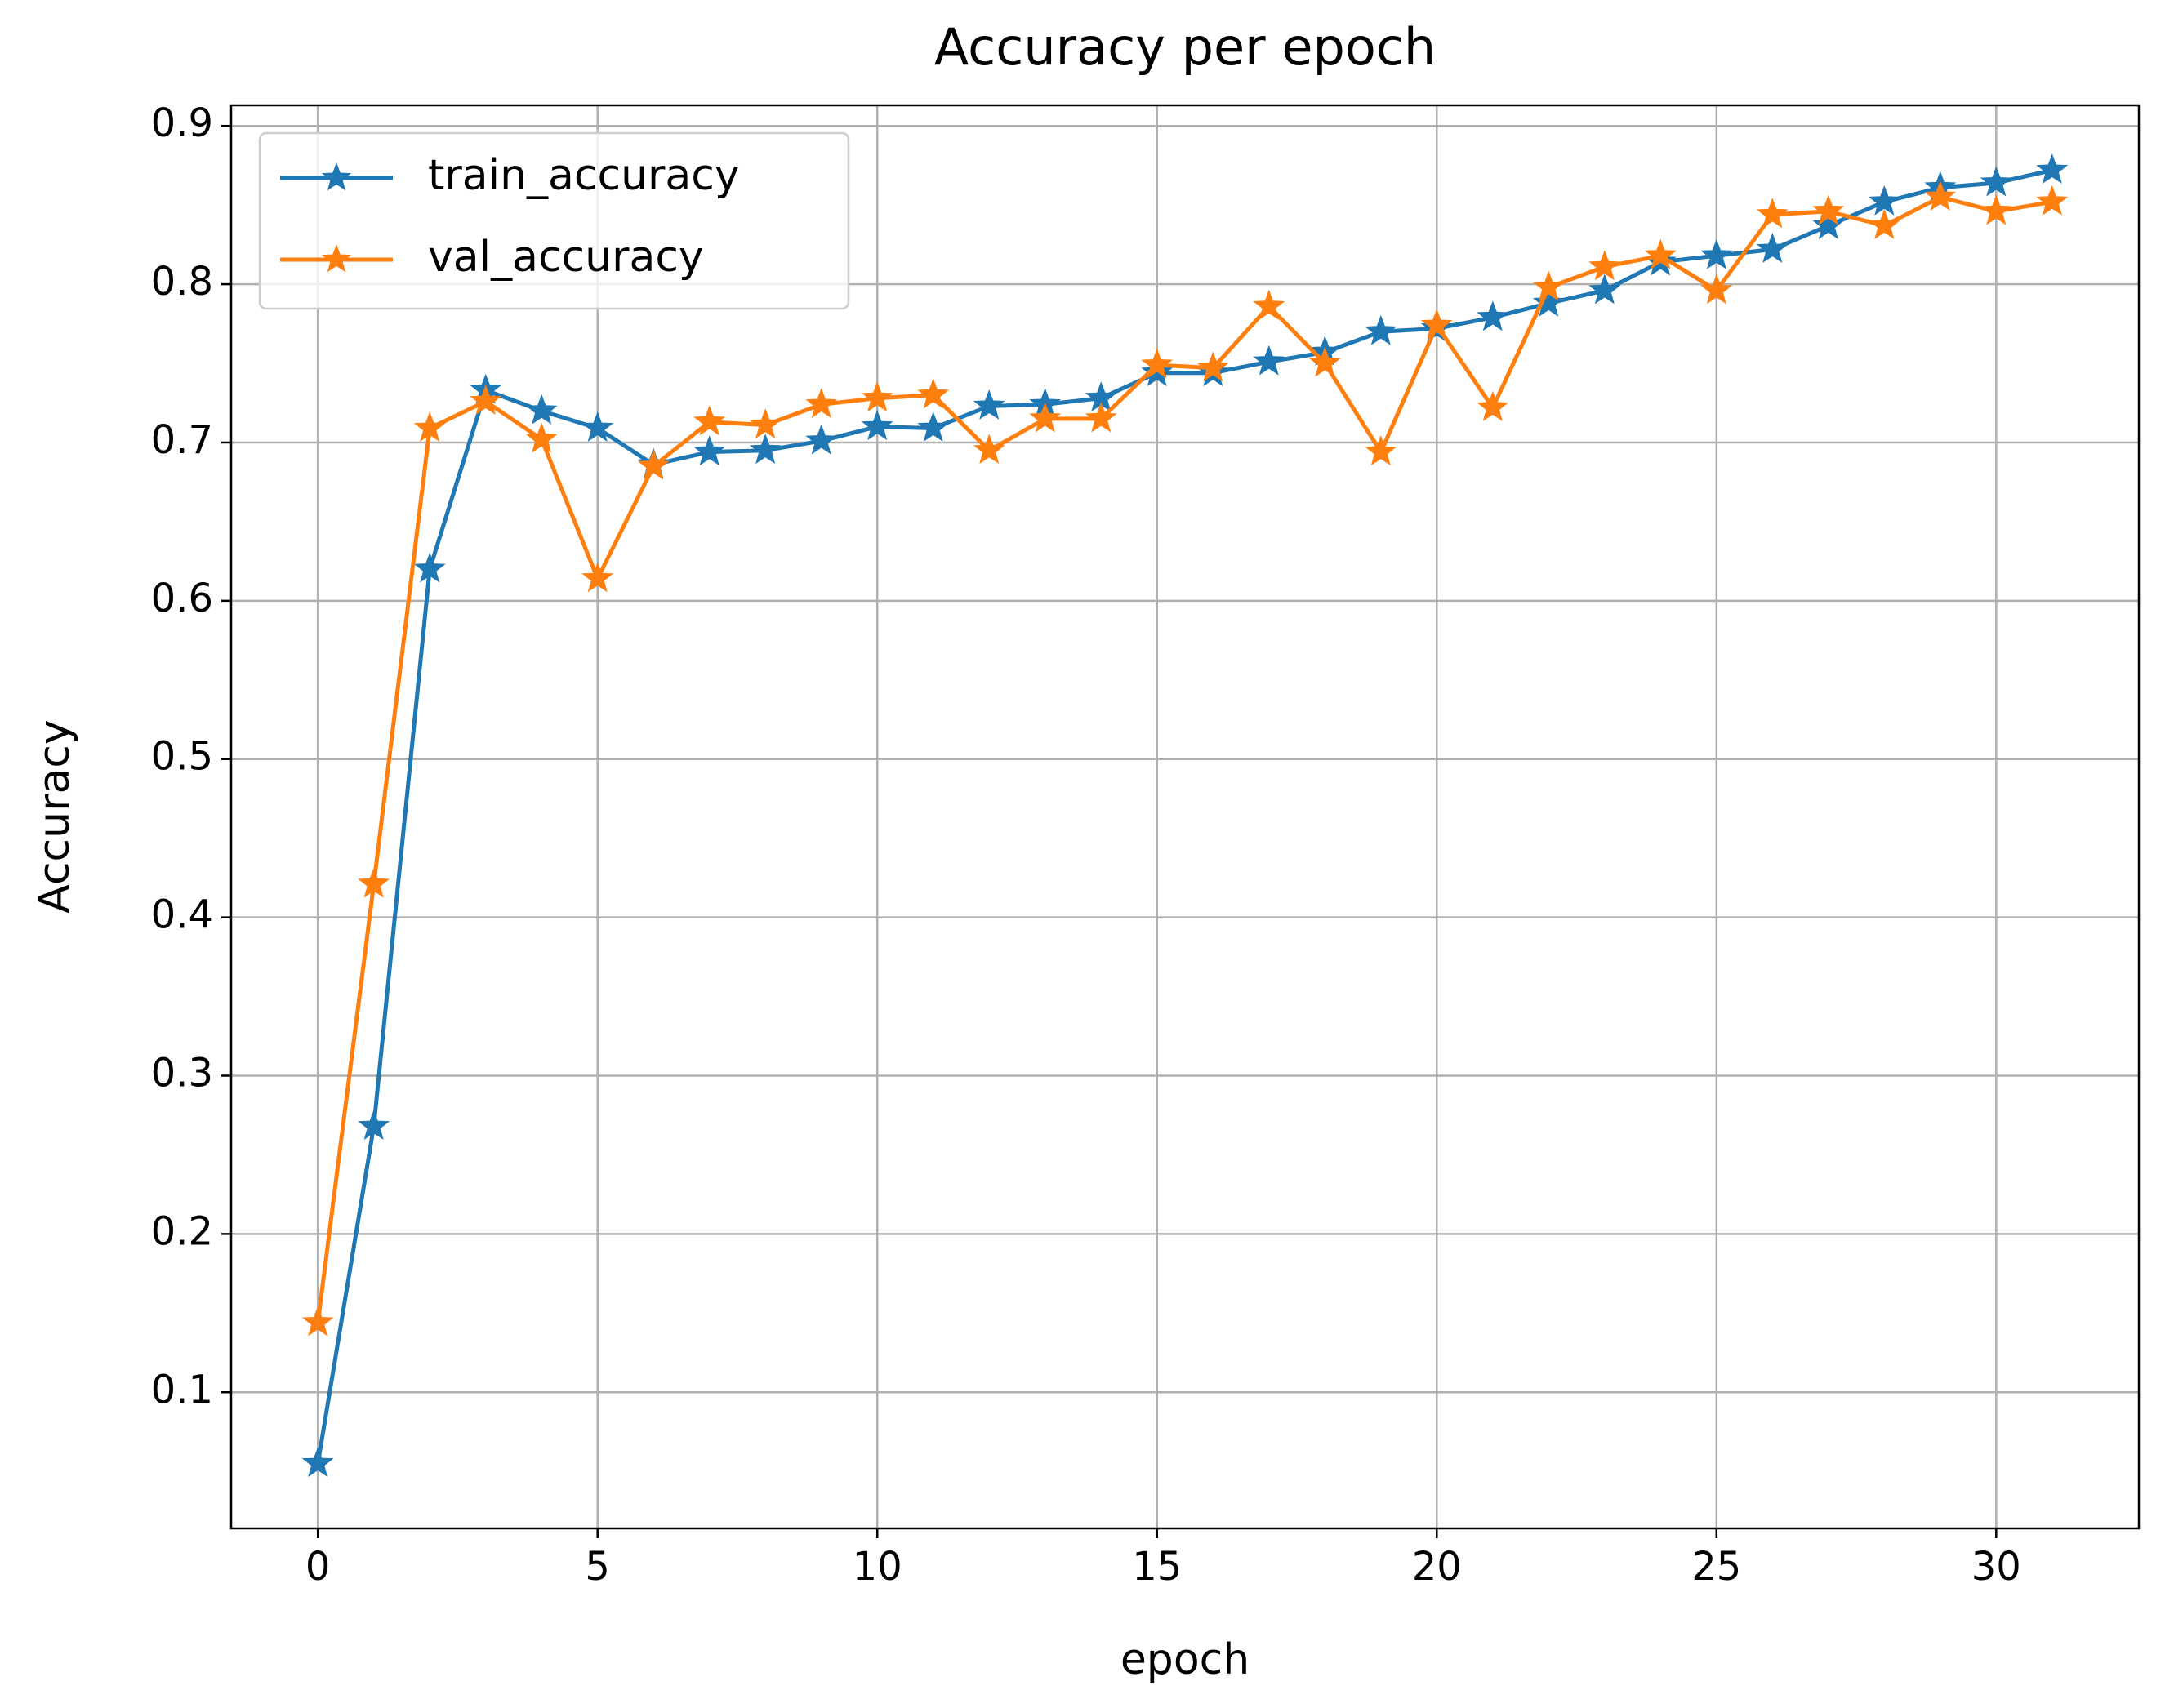 The image size is (2174, 1708). I want to click on x-tick-label: 30, so click(1996, 1567).